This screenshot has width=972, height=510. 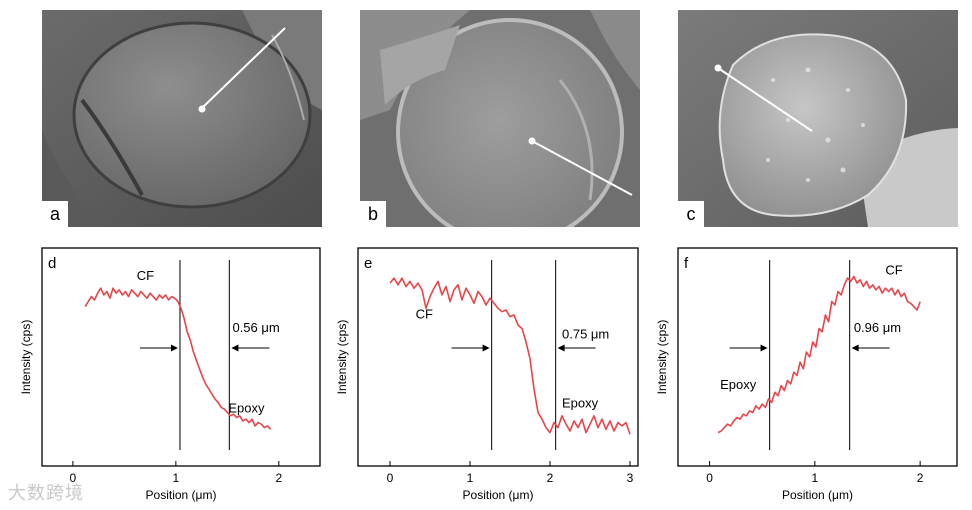 I want to click on annotation-label: 0.96 μm, so click(x=877, y=327).